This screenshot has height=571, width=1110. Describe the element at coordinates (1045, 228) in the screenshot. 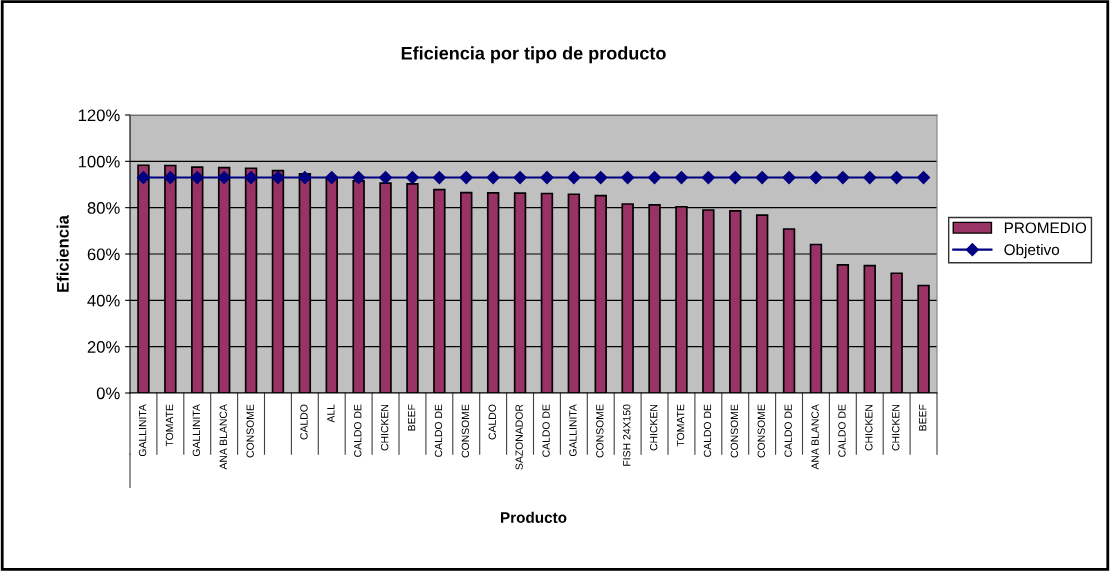

I see `legend-label: PROMEDIO` at that location.